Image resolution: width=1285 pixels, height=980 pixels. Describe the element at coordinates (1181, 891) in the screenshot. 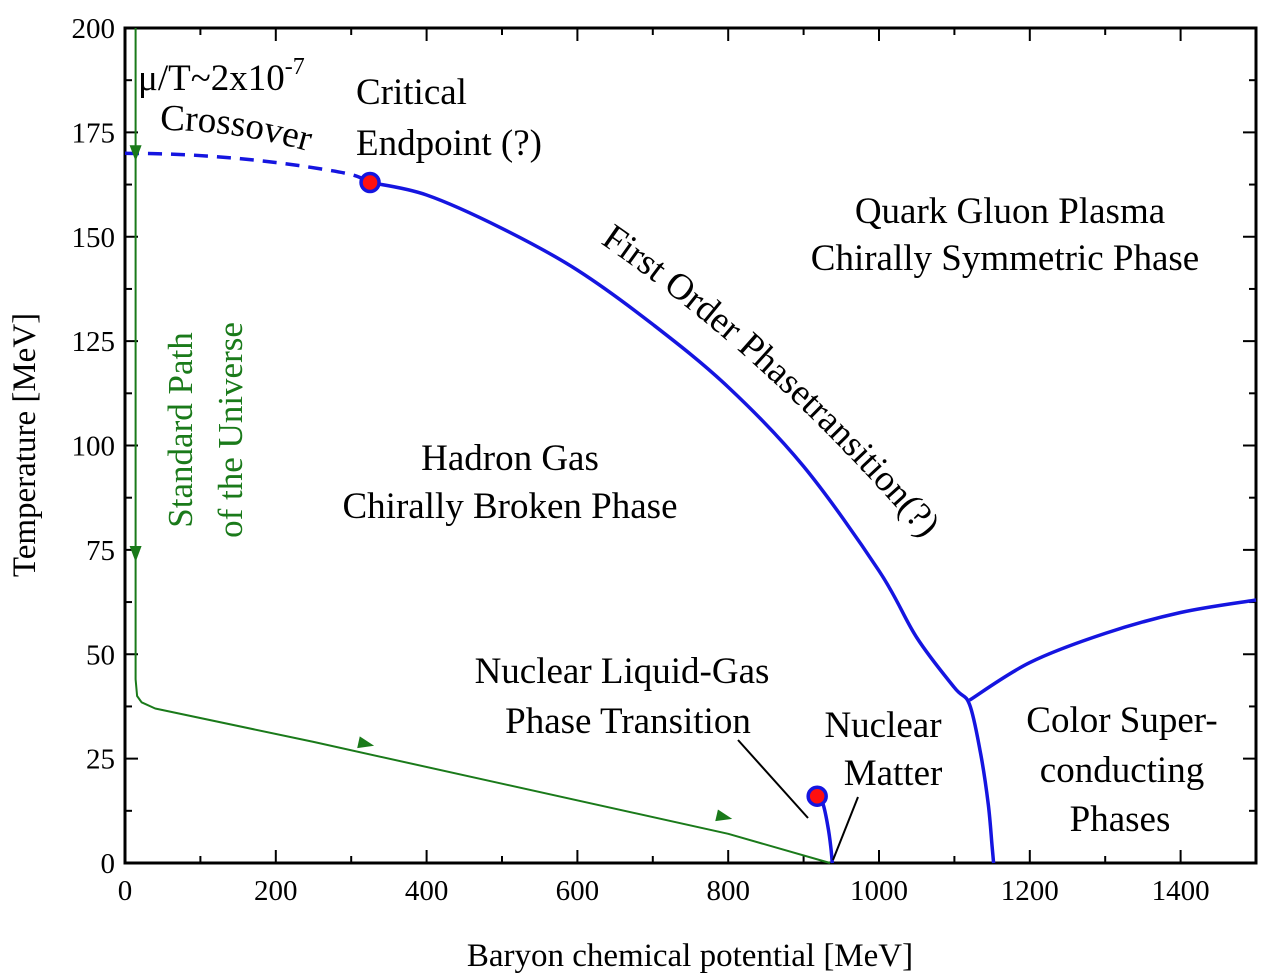

I see `x-tick-label: 1400` at that location.